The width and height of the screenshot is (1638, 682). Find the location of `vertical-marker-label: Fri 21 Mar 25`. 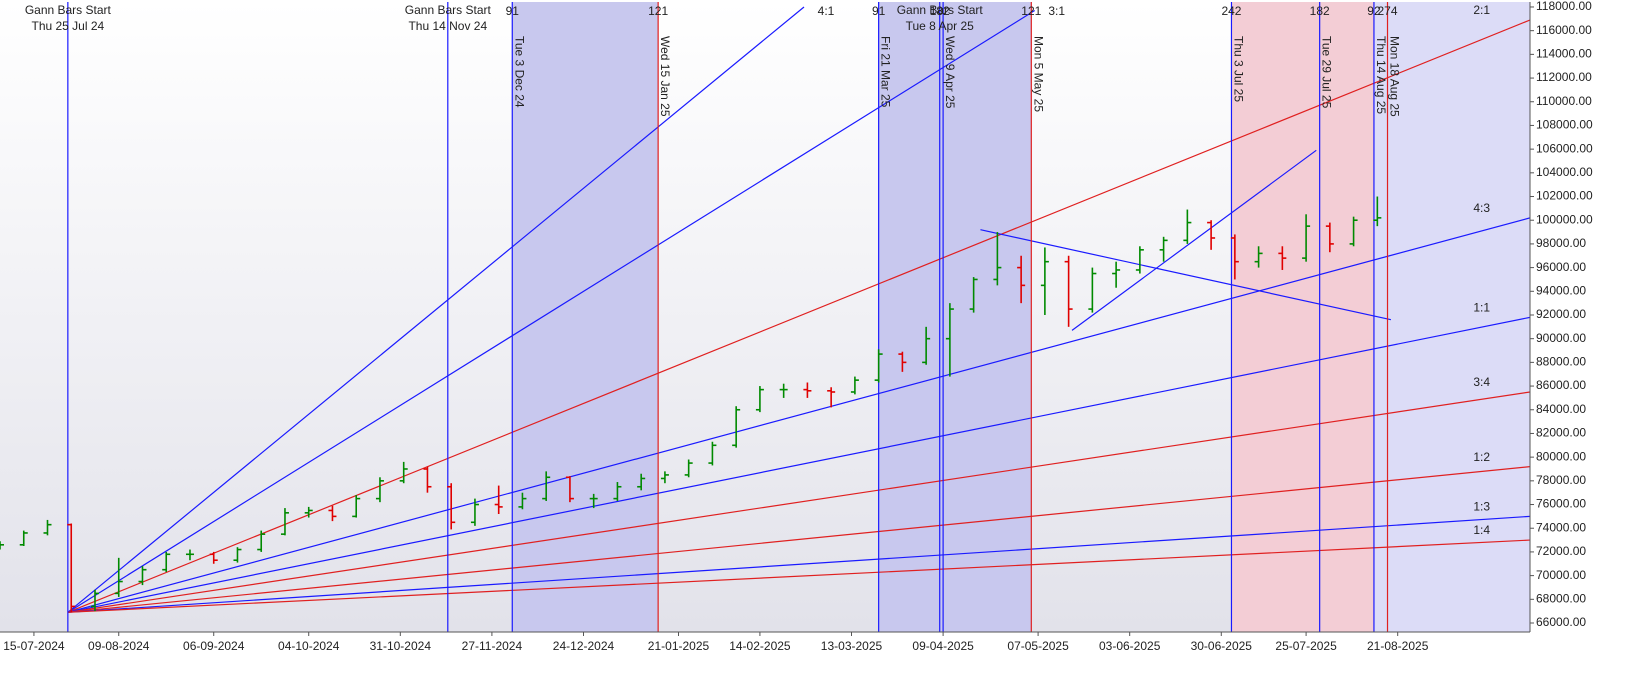

vertical-marker-label: Fri 21 Mar 25 is located at coordinates (886, 72).